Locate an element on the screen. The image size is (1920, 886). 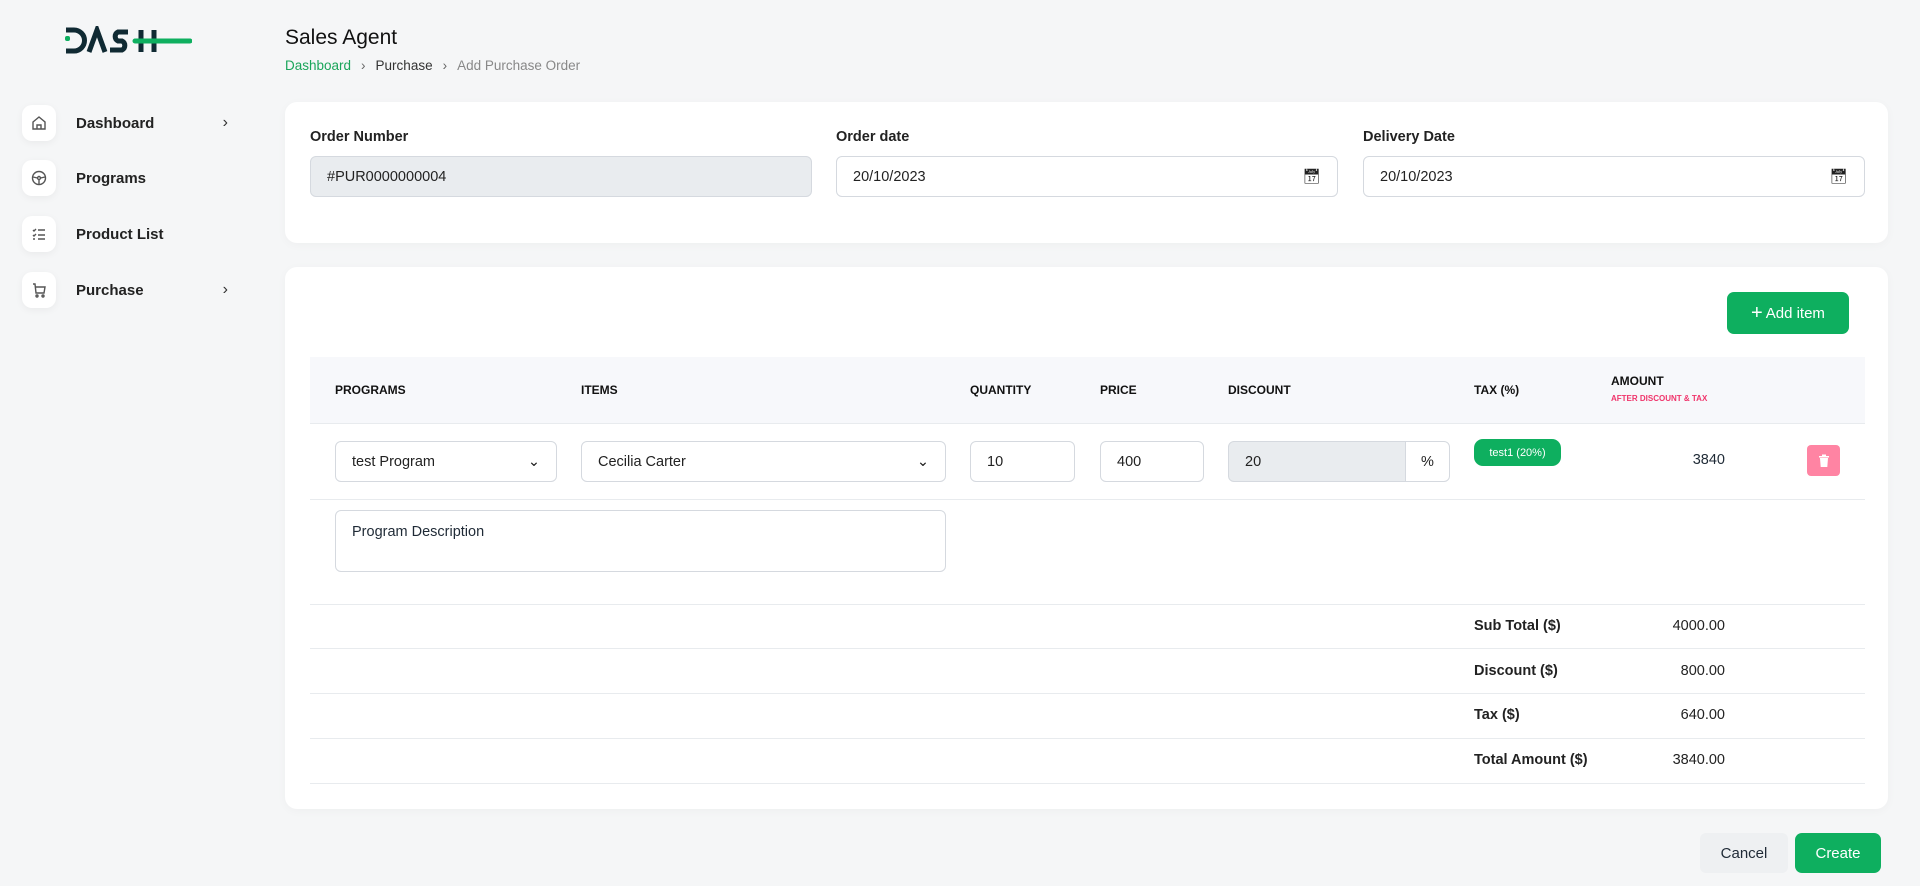
breadcrumb: Dashboard › Purchase › Add Purchase Order is located at coordinates (432, 65).